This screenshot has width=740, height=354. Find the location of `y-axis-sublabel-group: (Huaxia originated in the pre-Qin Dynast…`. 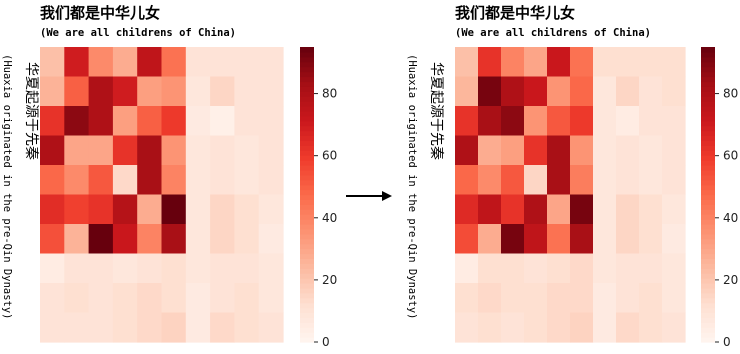

y-axis-sublabel-group: (Huaxia originated in the pre-Qin Dynast… is located at coordinates (7, 187).